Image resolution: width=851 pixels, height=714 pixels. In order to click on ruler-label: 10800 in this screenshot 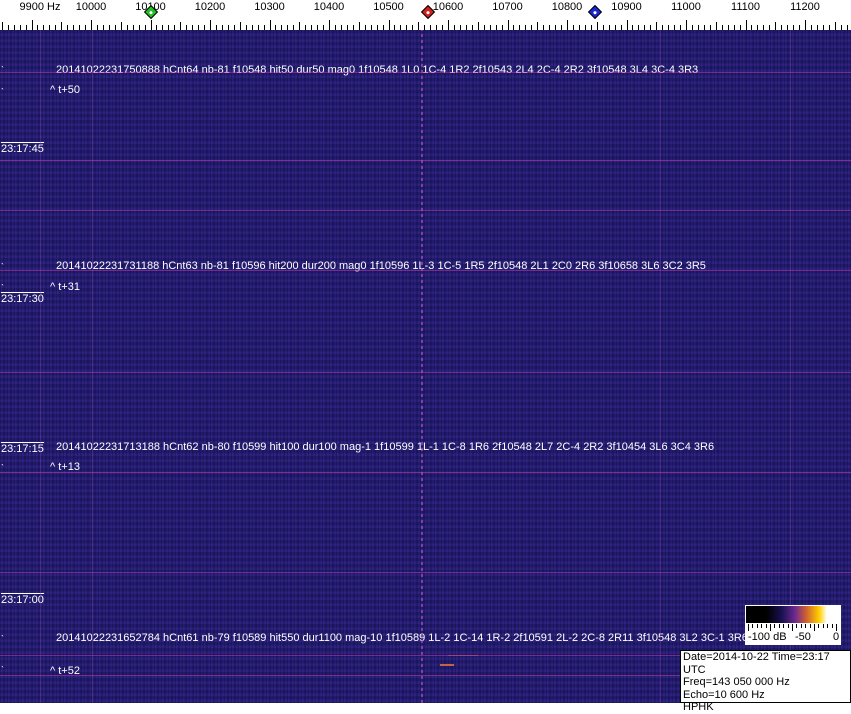, I will do `click(567, 7)`.